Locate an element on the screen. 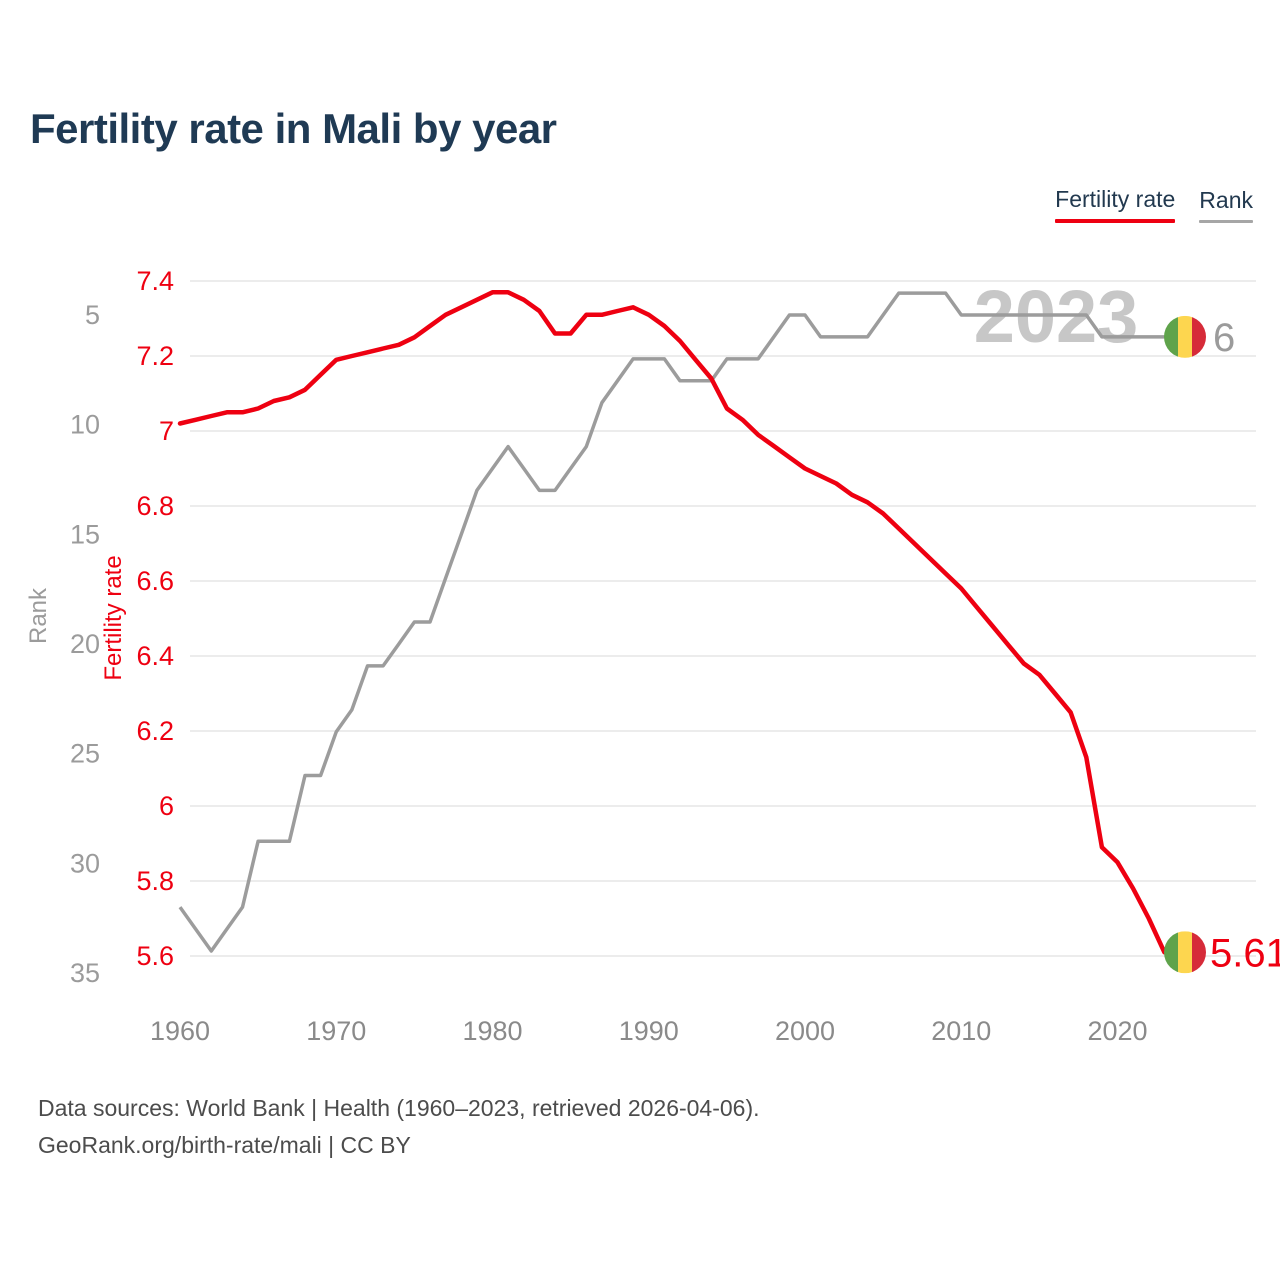  legend-label-rank: Rank is located at coordinates (1226, 200).